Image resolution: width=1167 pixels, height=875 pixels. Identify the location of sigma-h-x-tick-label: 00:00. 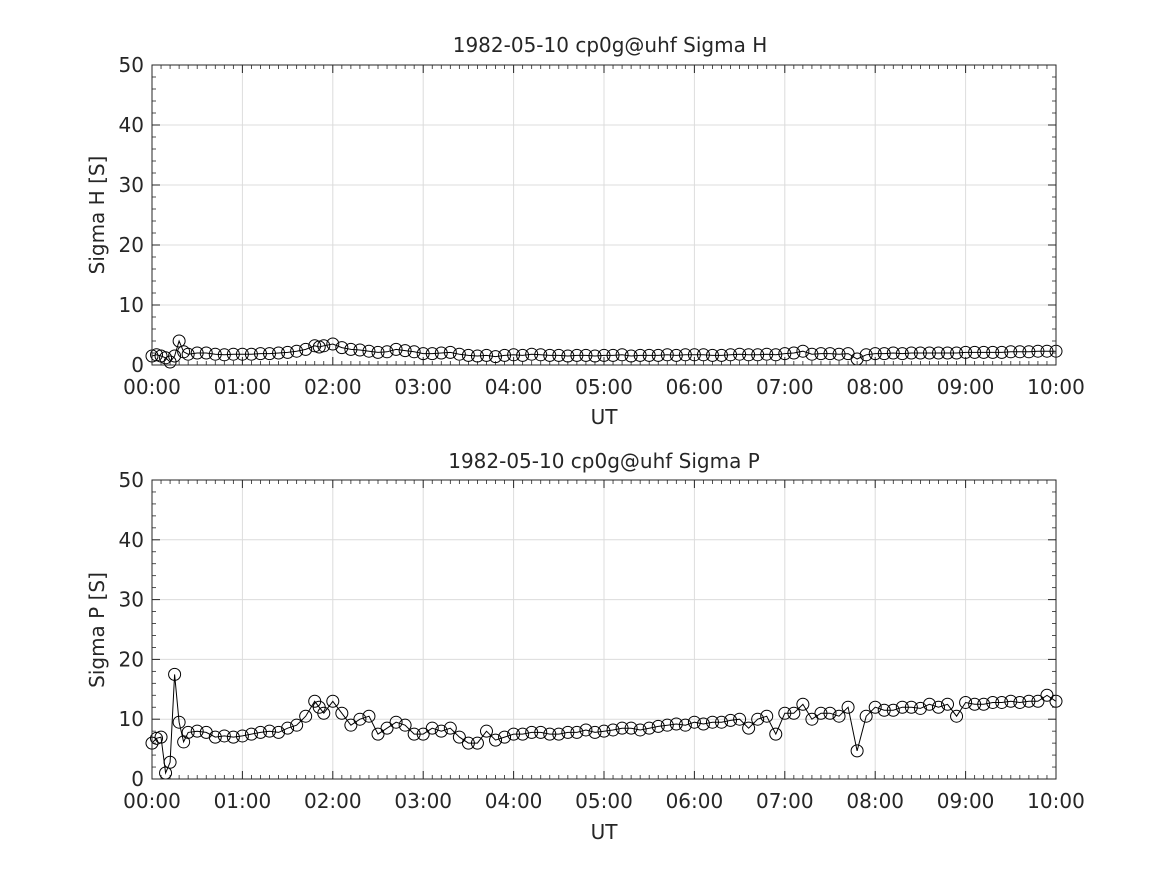
(152, 387).